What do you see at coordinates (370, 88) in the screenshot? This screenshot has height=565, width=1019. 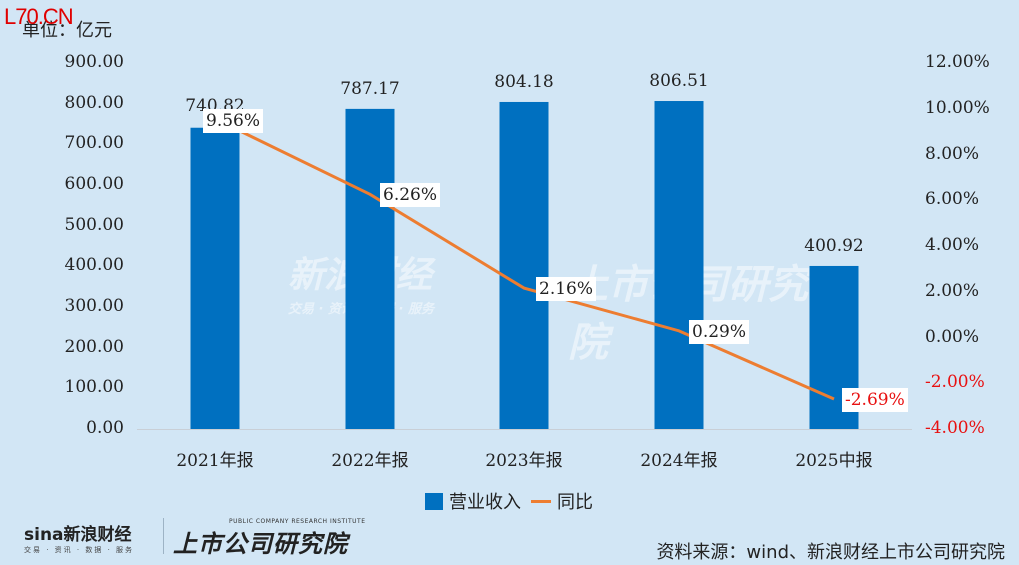 I see `bar-value-label: 787.17` at bounding box center [370, 88].